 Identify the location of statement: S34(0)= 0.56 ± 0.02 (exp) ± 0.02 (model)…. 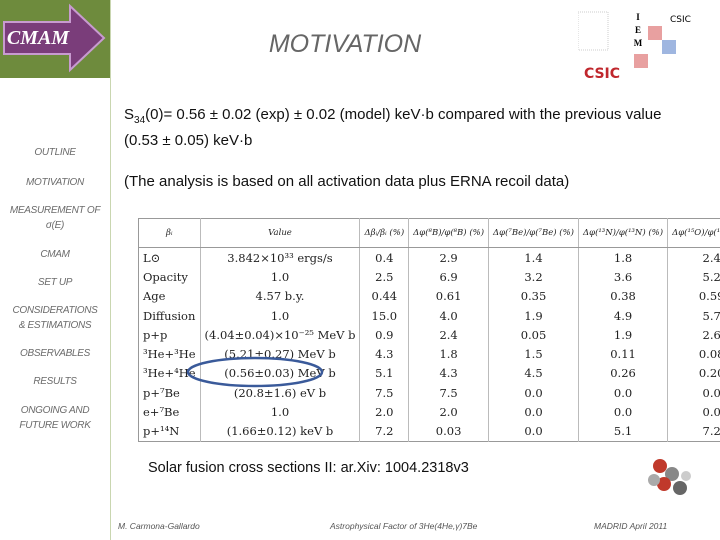
(404, 128).